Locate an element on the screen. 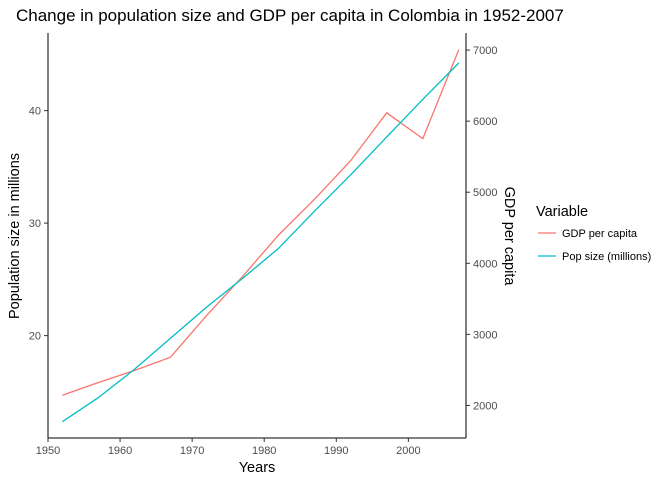  legend-items: GDP per capita Pop size (millions) is located at coordinates (594, 245).